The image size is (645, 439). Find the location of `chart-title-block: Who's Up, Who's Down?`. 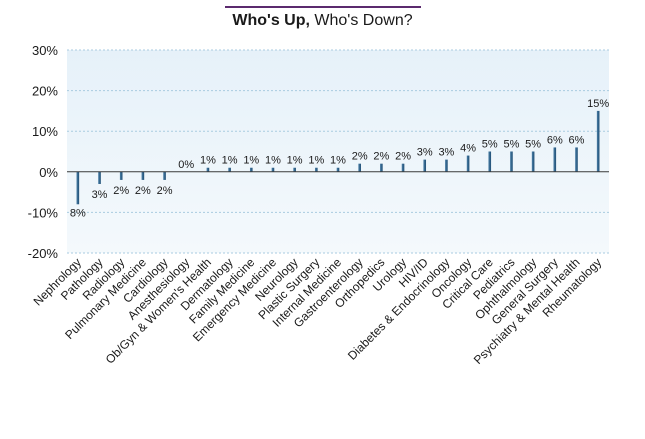

chart-title-block: Who's Up, Who's Down? is located at coordinates (322, 15).